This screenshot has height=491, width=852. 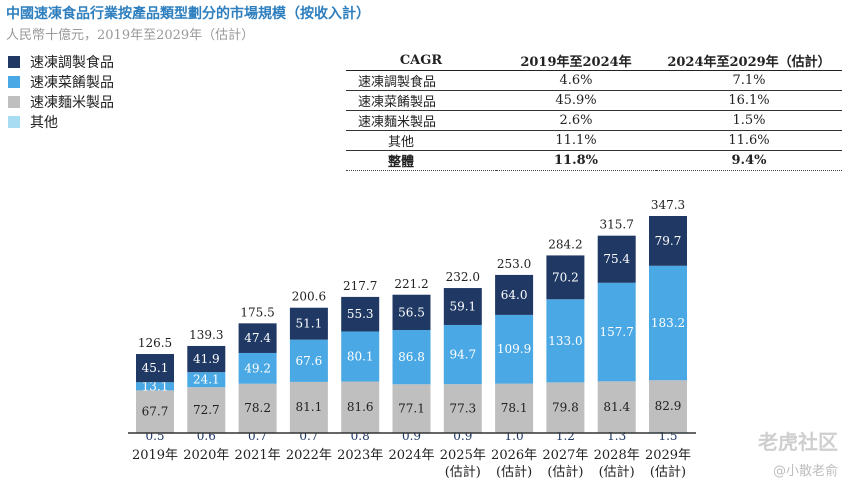 I want to click on data-label: 67.6, so click(x=309, y=361).